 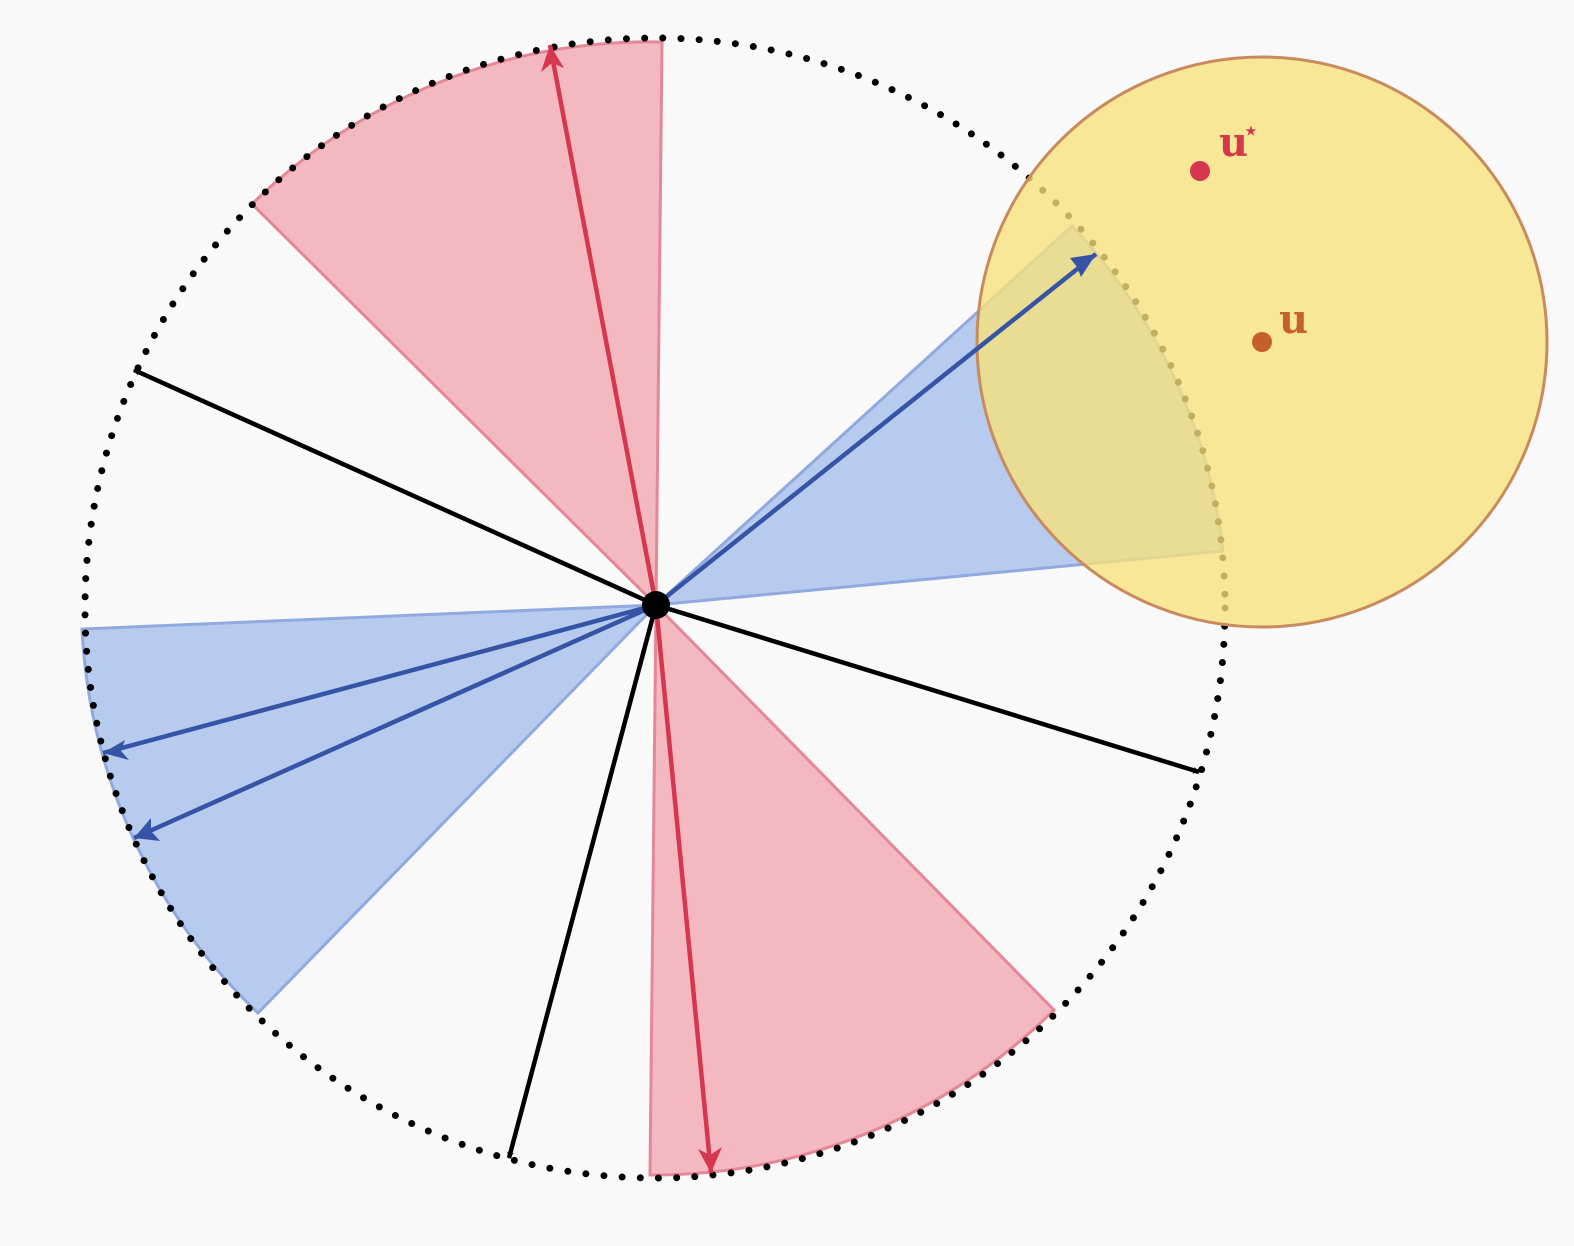 What do you see at coordinates (1200, 171) in the screenshot?
I see `u-star-point` at bounding box center [1200, 171].